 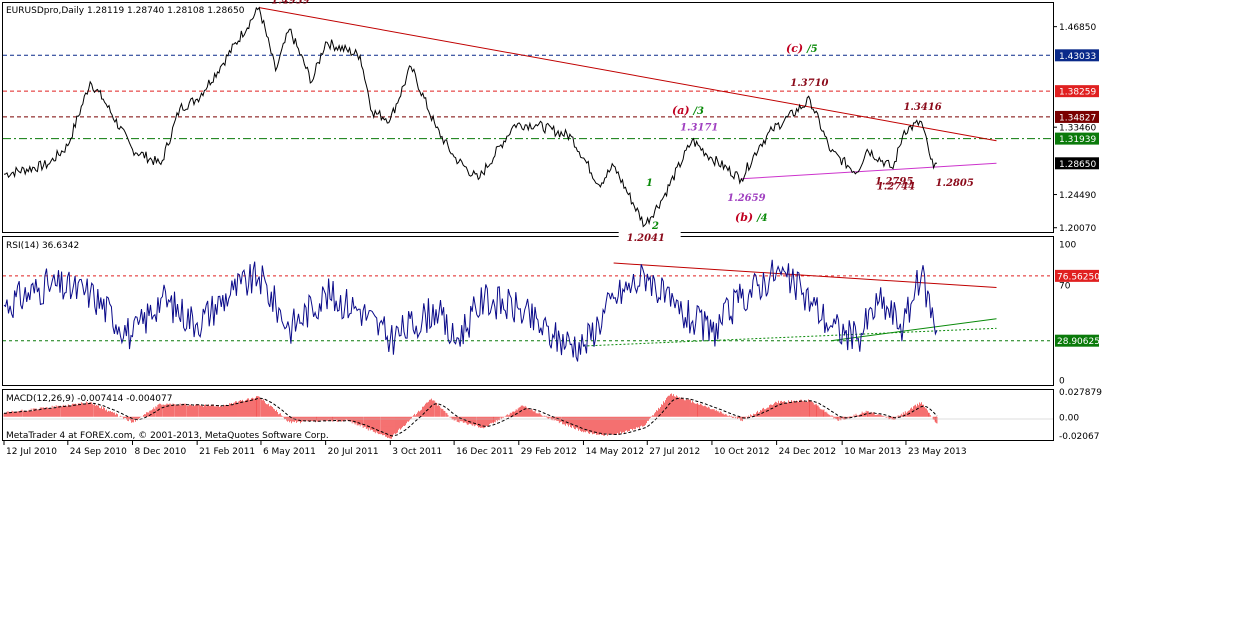 I want to click on price-tick-label: 1.24490, so click(x=1077, y=196).